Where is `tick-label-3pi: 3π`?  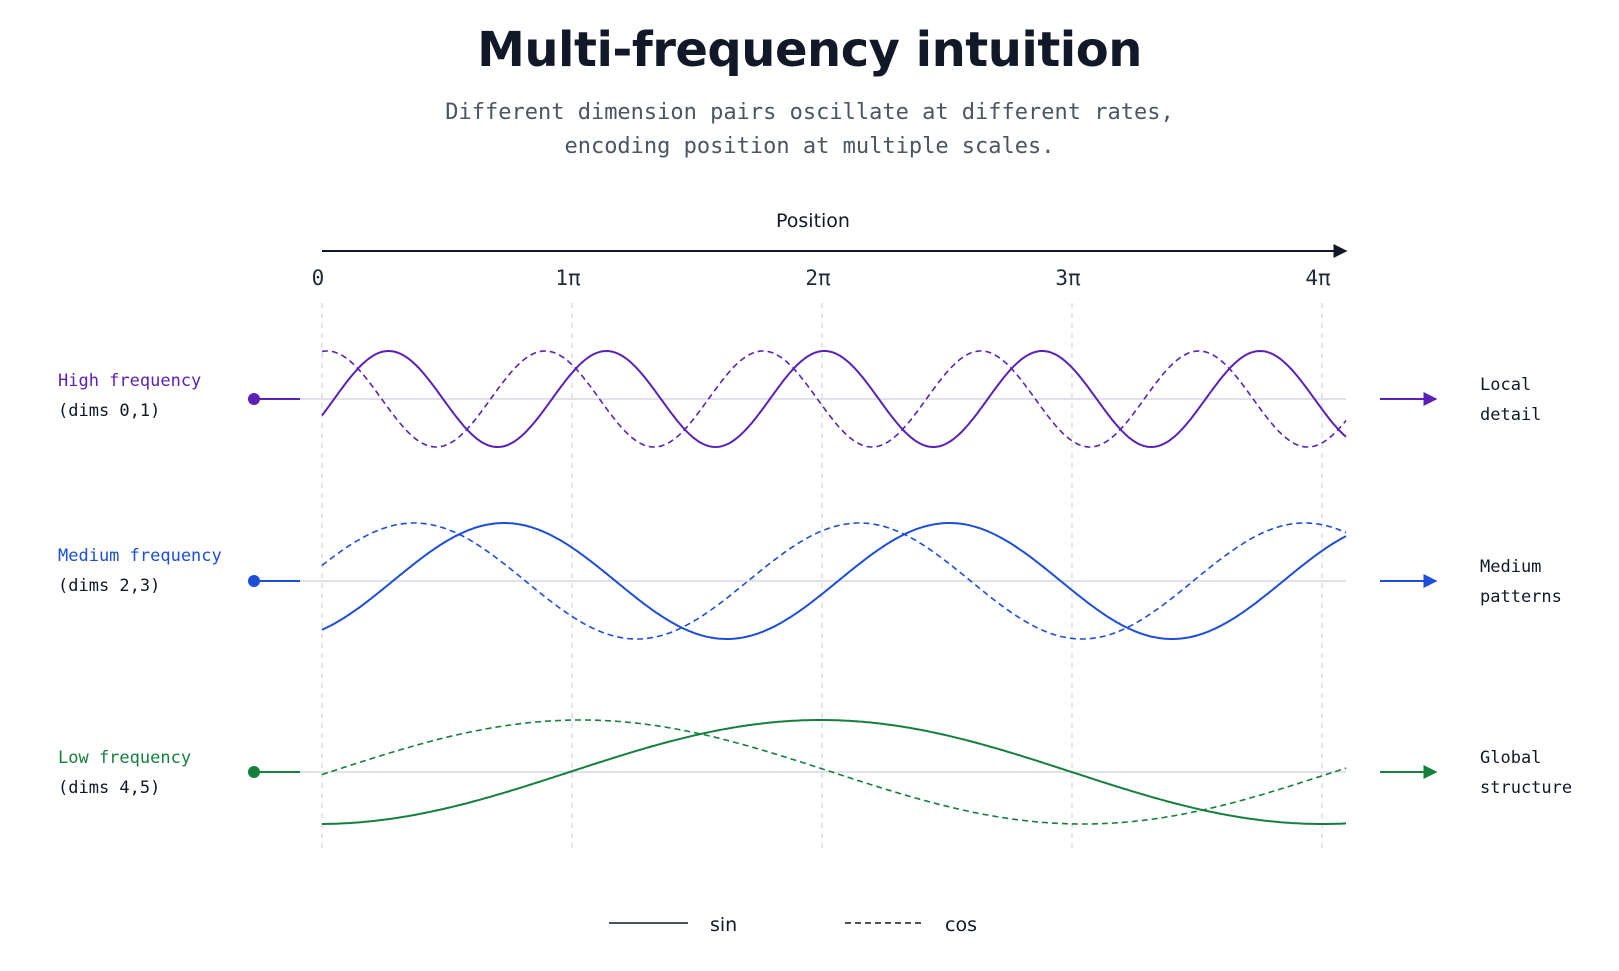
tick-label-3pi: 3π is located at coordinates (1068, 278).